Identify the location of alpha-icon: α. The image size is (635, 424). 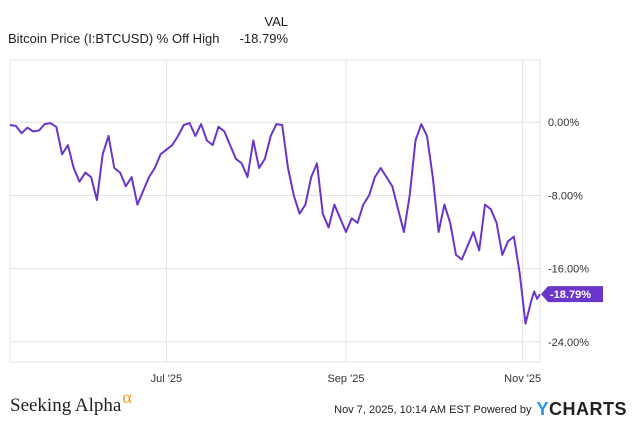
(127, 397).